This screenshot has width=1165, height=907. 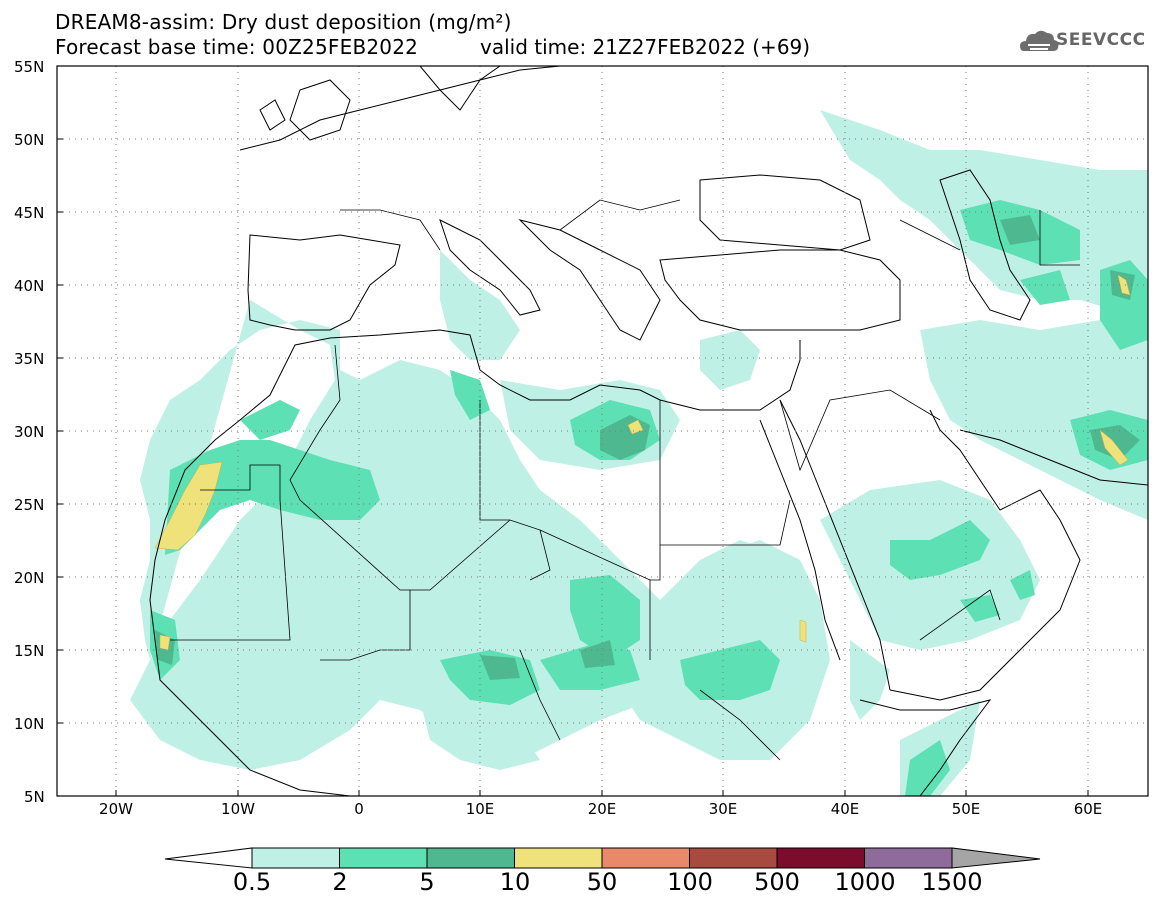 I want to click on lon-label: 20E, so click(x=602, y=809).